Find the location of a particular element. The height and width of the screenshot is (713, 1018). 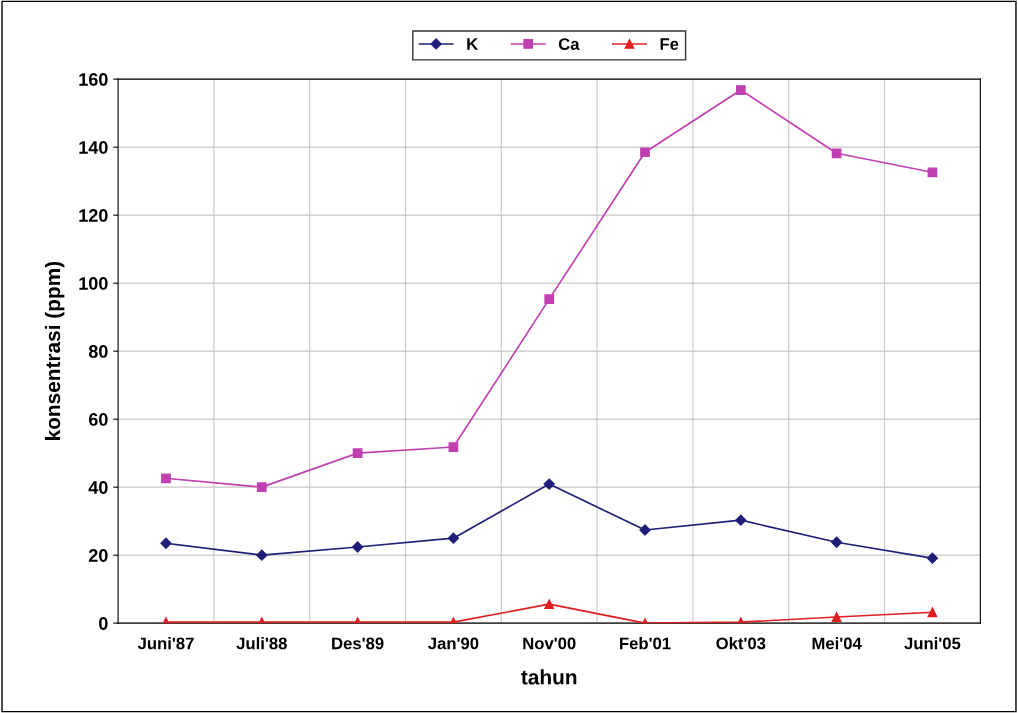

y-tick-label: 20 is located at coordinates (98, 555).